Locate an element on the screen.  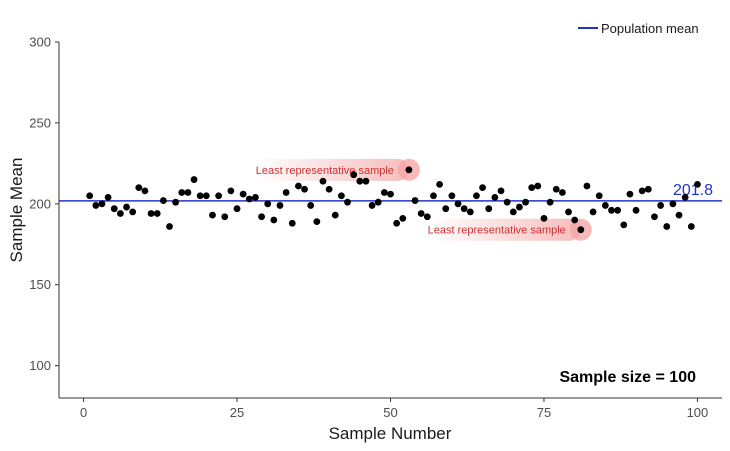
x-axis-ticks: 0 25 50 75 100 is located at coordinates (394, 409).